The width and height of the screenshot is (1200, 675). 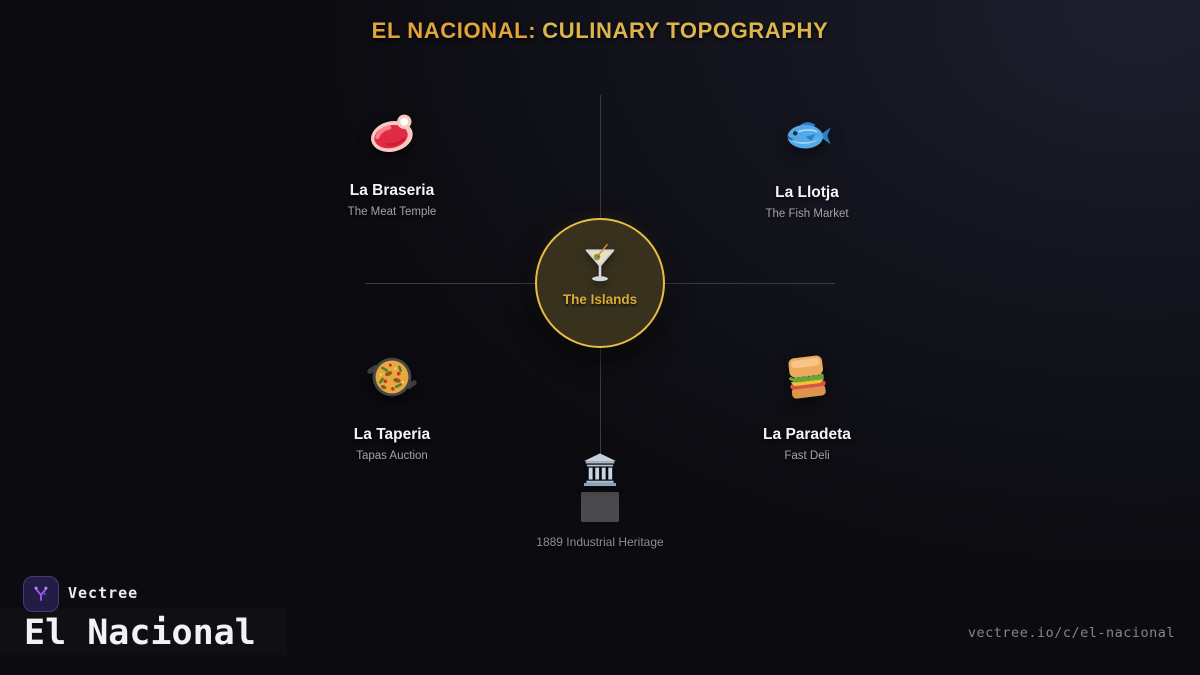 I want to click on collection-title: El Nacional, so click(x=140, y=633).